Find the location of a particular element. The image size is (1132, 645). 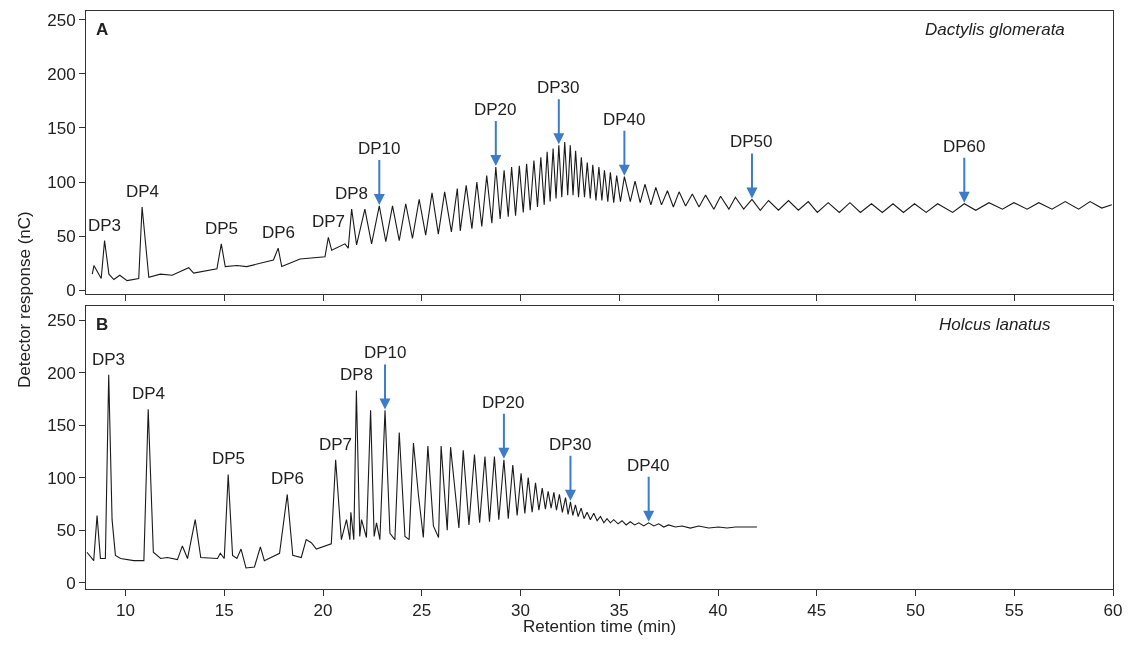

text: Dactylis glomerata is located at coordinates (995, 29).